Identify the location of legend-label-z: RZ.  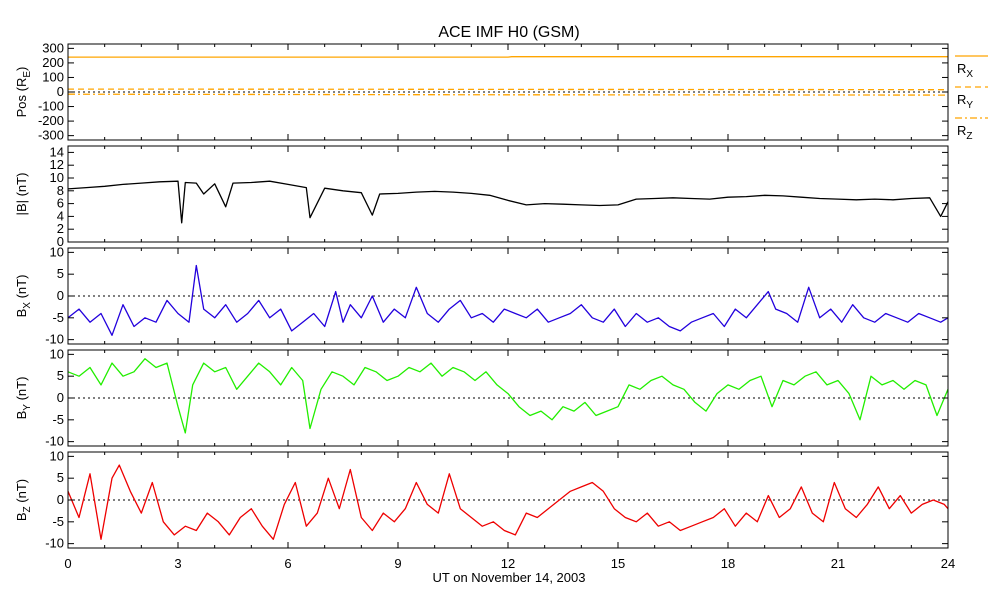
(965, 132).